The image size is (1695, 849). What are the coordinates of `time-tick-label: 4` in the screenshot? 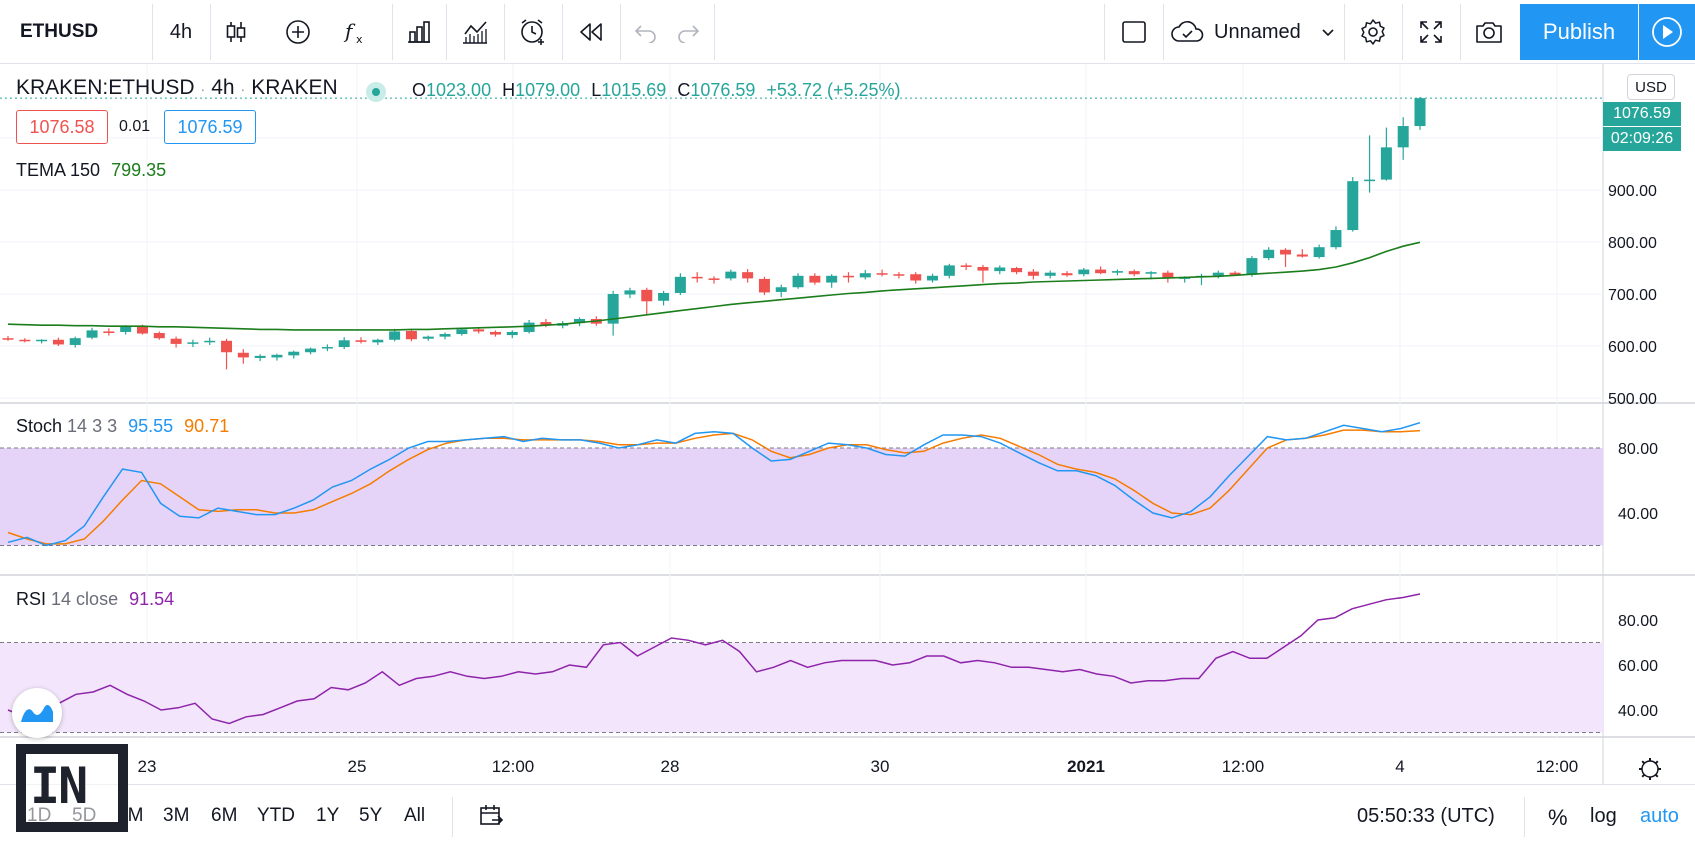 It's located at (1399, 766).